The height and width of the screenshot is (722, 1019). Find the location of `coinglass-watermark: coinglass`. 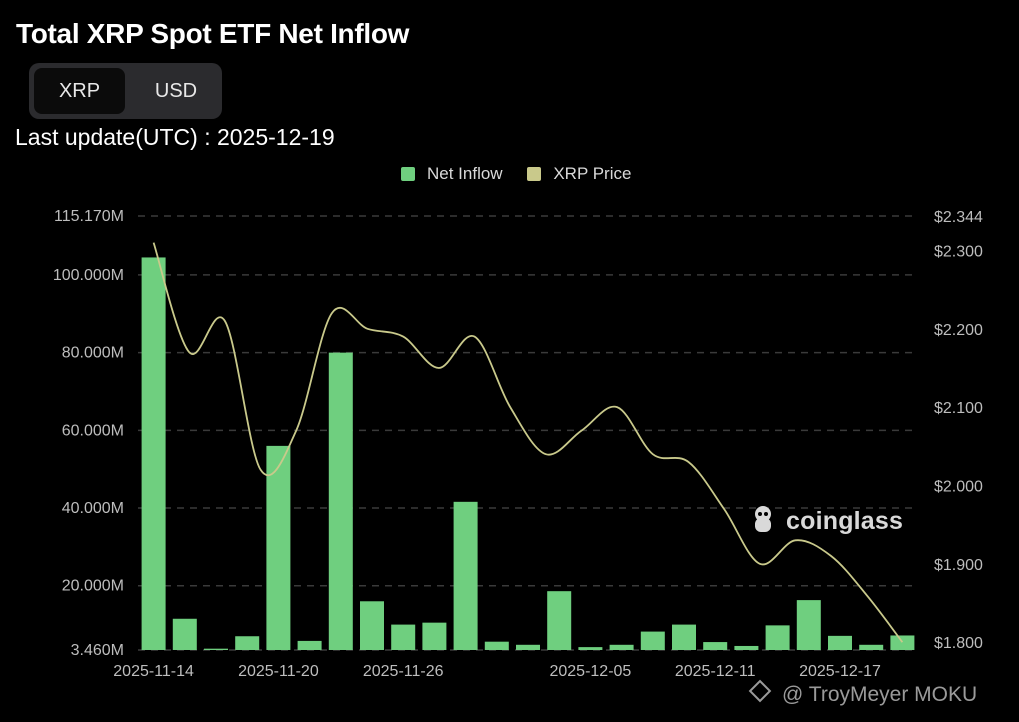

coinglass-watermark: coinglass is located at coordinates (826, 520).